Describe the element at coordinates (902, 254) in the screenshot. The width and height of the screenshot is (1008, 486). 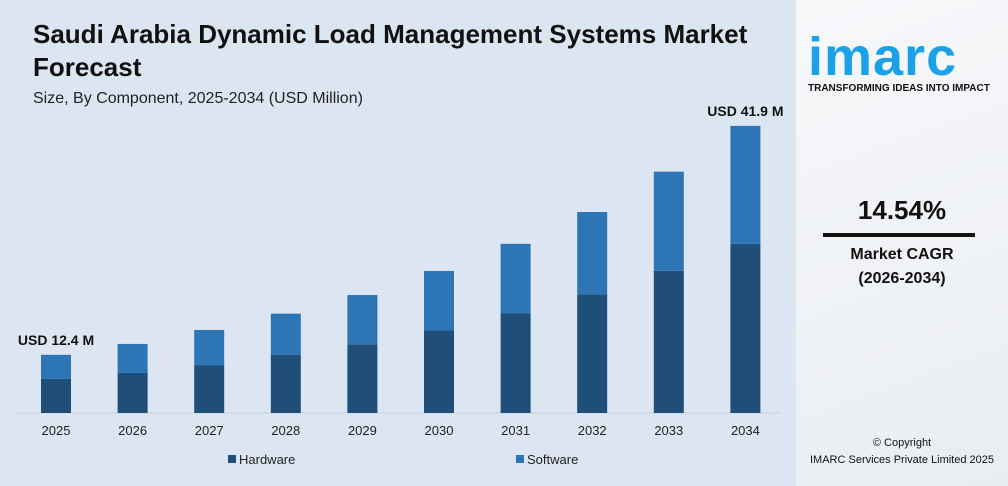
I see `cagr-label: Market CAGR` at that location.